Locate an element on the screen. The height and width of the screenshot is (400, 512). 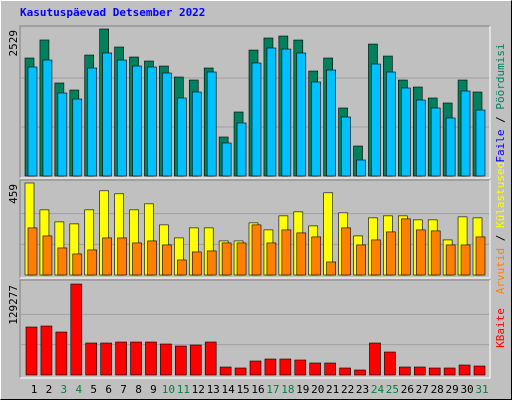
x-tick-label: 11 is located at coordinates (183, 389).